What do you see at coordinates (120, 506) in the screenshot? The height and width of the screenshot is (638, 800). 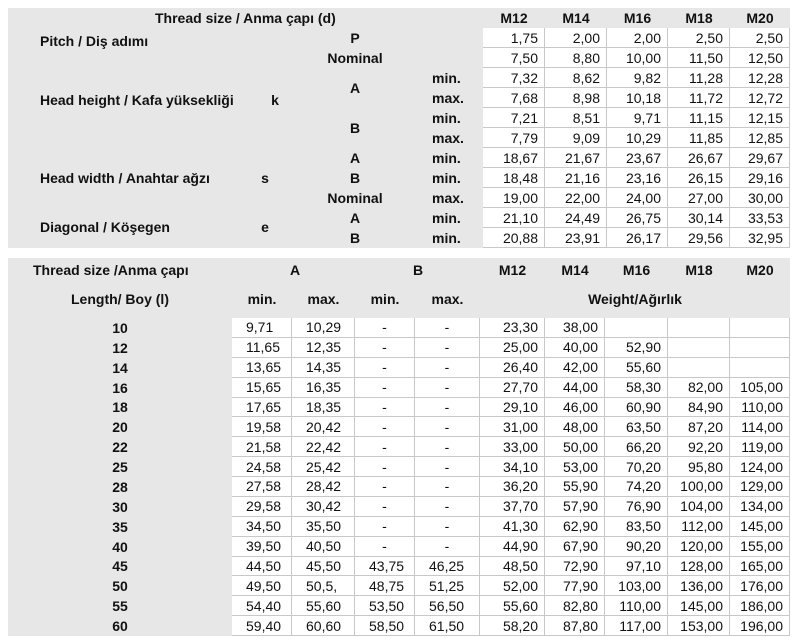 I see `length: 30` at bounding box center [120, 506].